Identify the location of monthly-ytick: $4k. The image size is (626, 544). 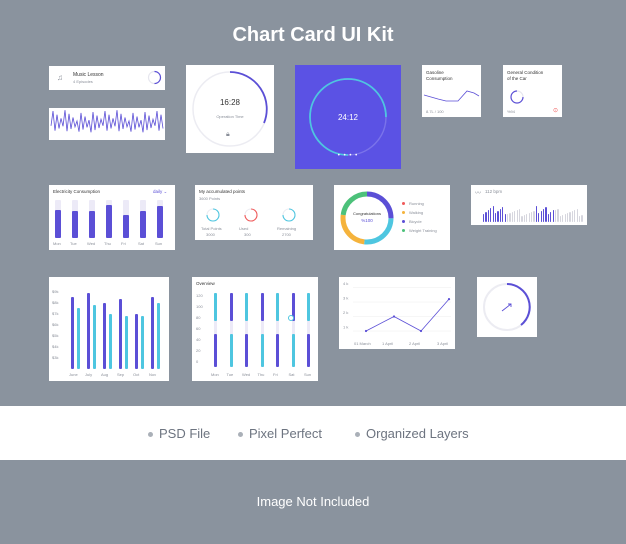
(55, 346).